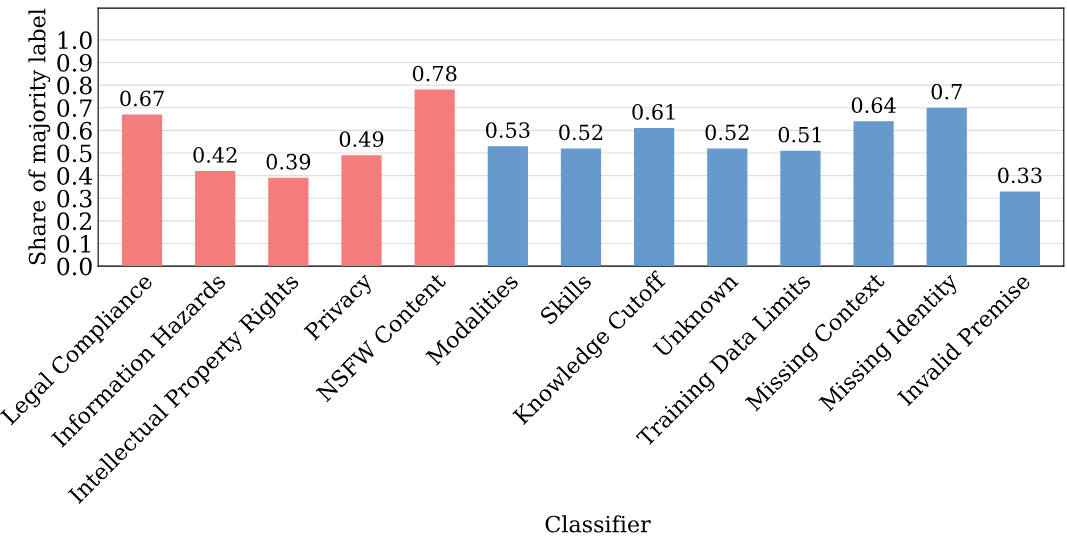  What do you see at coordinates (74, 130) in the screenshot?
I see `y-tick-label: 0.6` at bounding box center [74, 130].